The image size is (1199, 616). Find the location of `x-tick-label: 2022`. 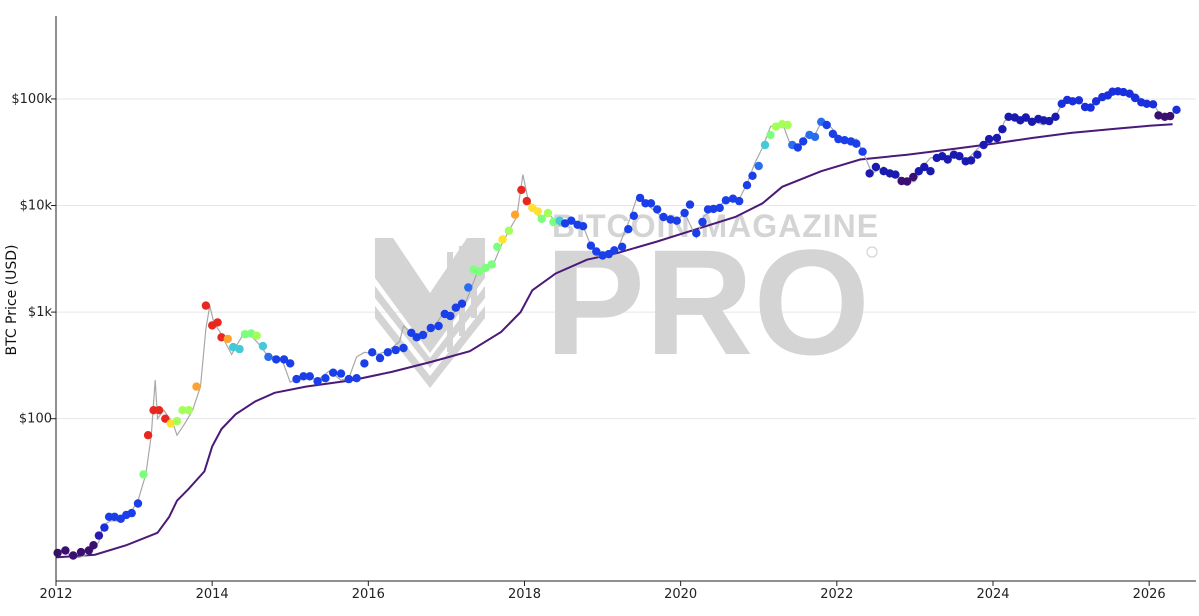

x-tick-label: 2022 is located at coordinates (836, 594).